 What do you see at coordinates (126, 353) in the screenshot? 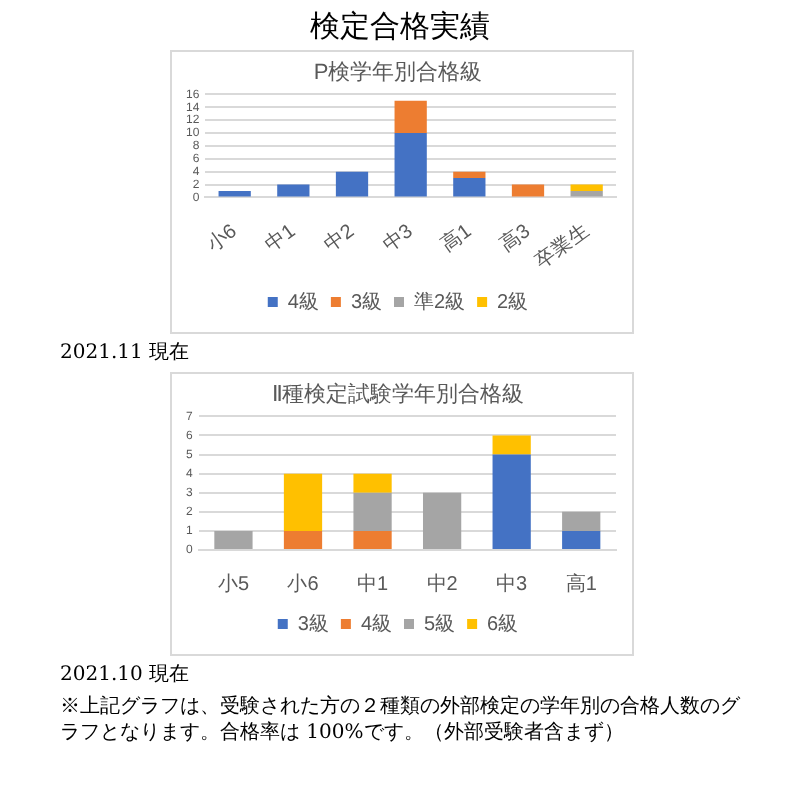
I see `text: 2021.11 現在` at bounding box center [126, 353].